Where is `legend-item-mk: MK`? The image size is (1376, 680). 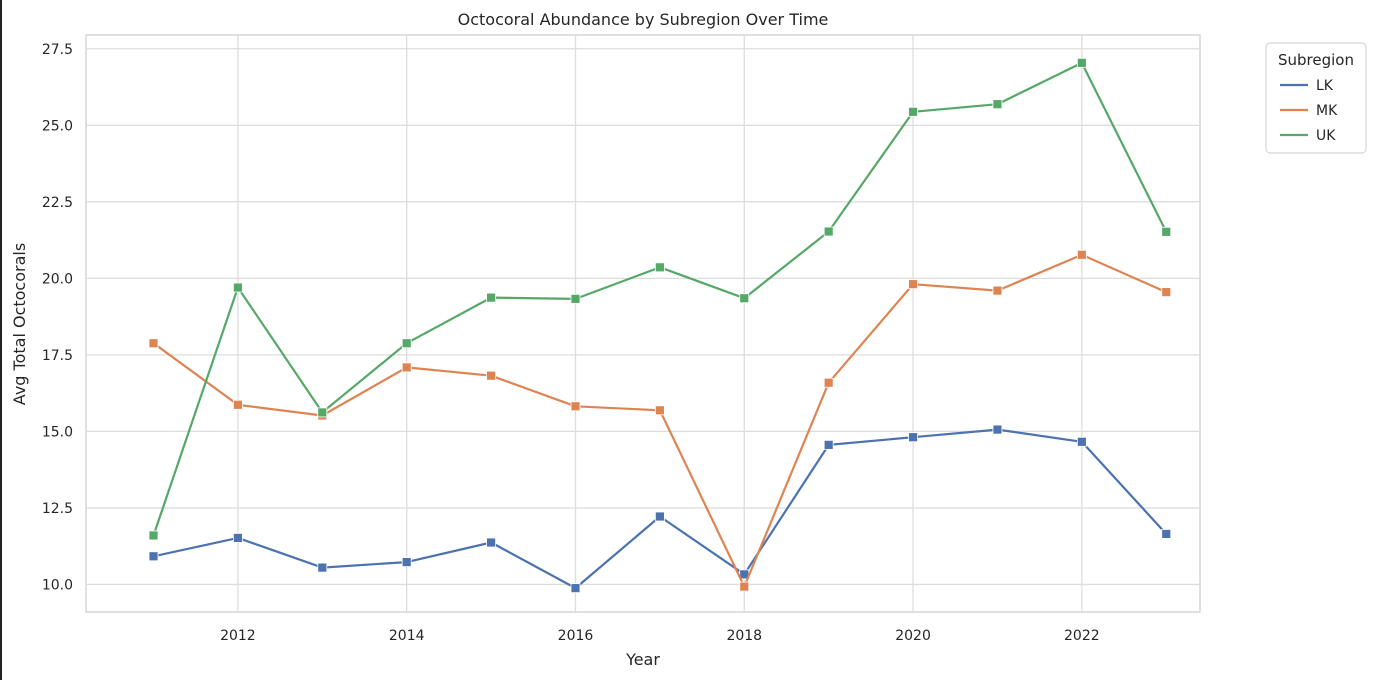 legend-item-mk: MK is located at coordinates (1309, 111).